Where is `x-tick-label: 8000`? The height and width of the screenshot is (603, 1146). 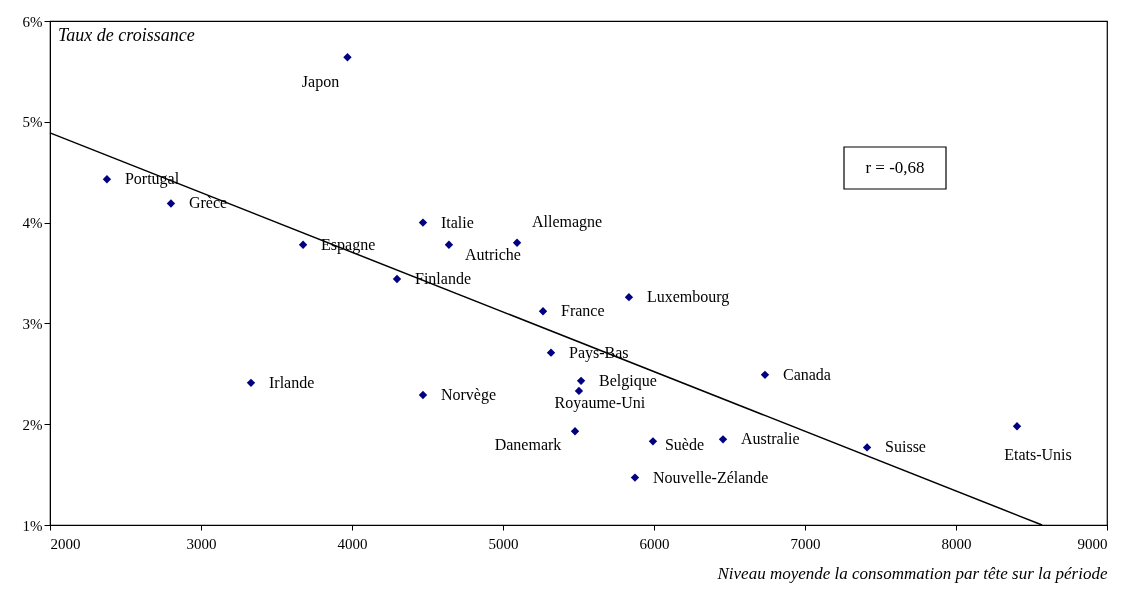 x-tick-label: 8000 is located at coordinates (956, 543).